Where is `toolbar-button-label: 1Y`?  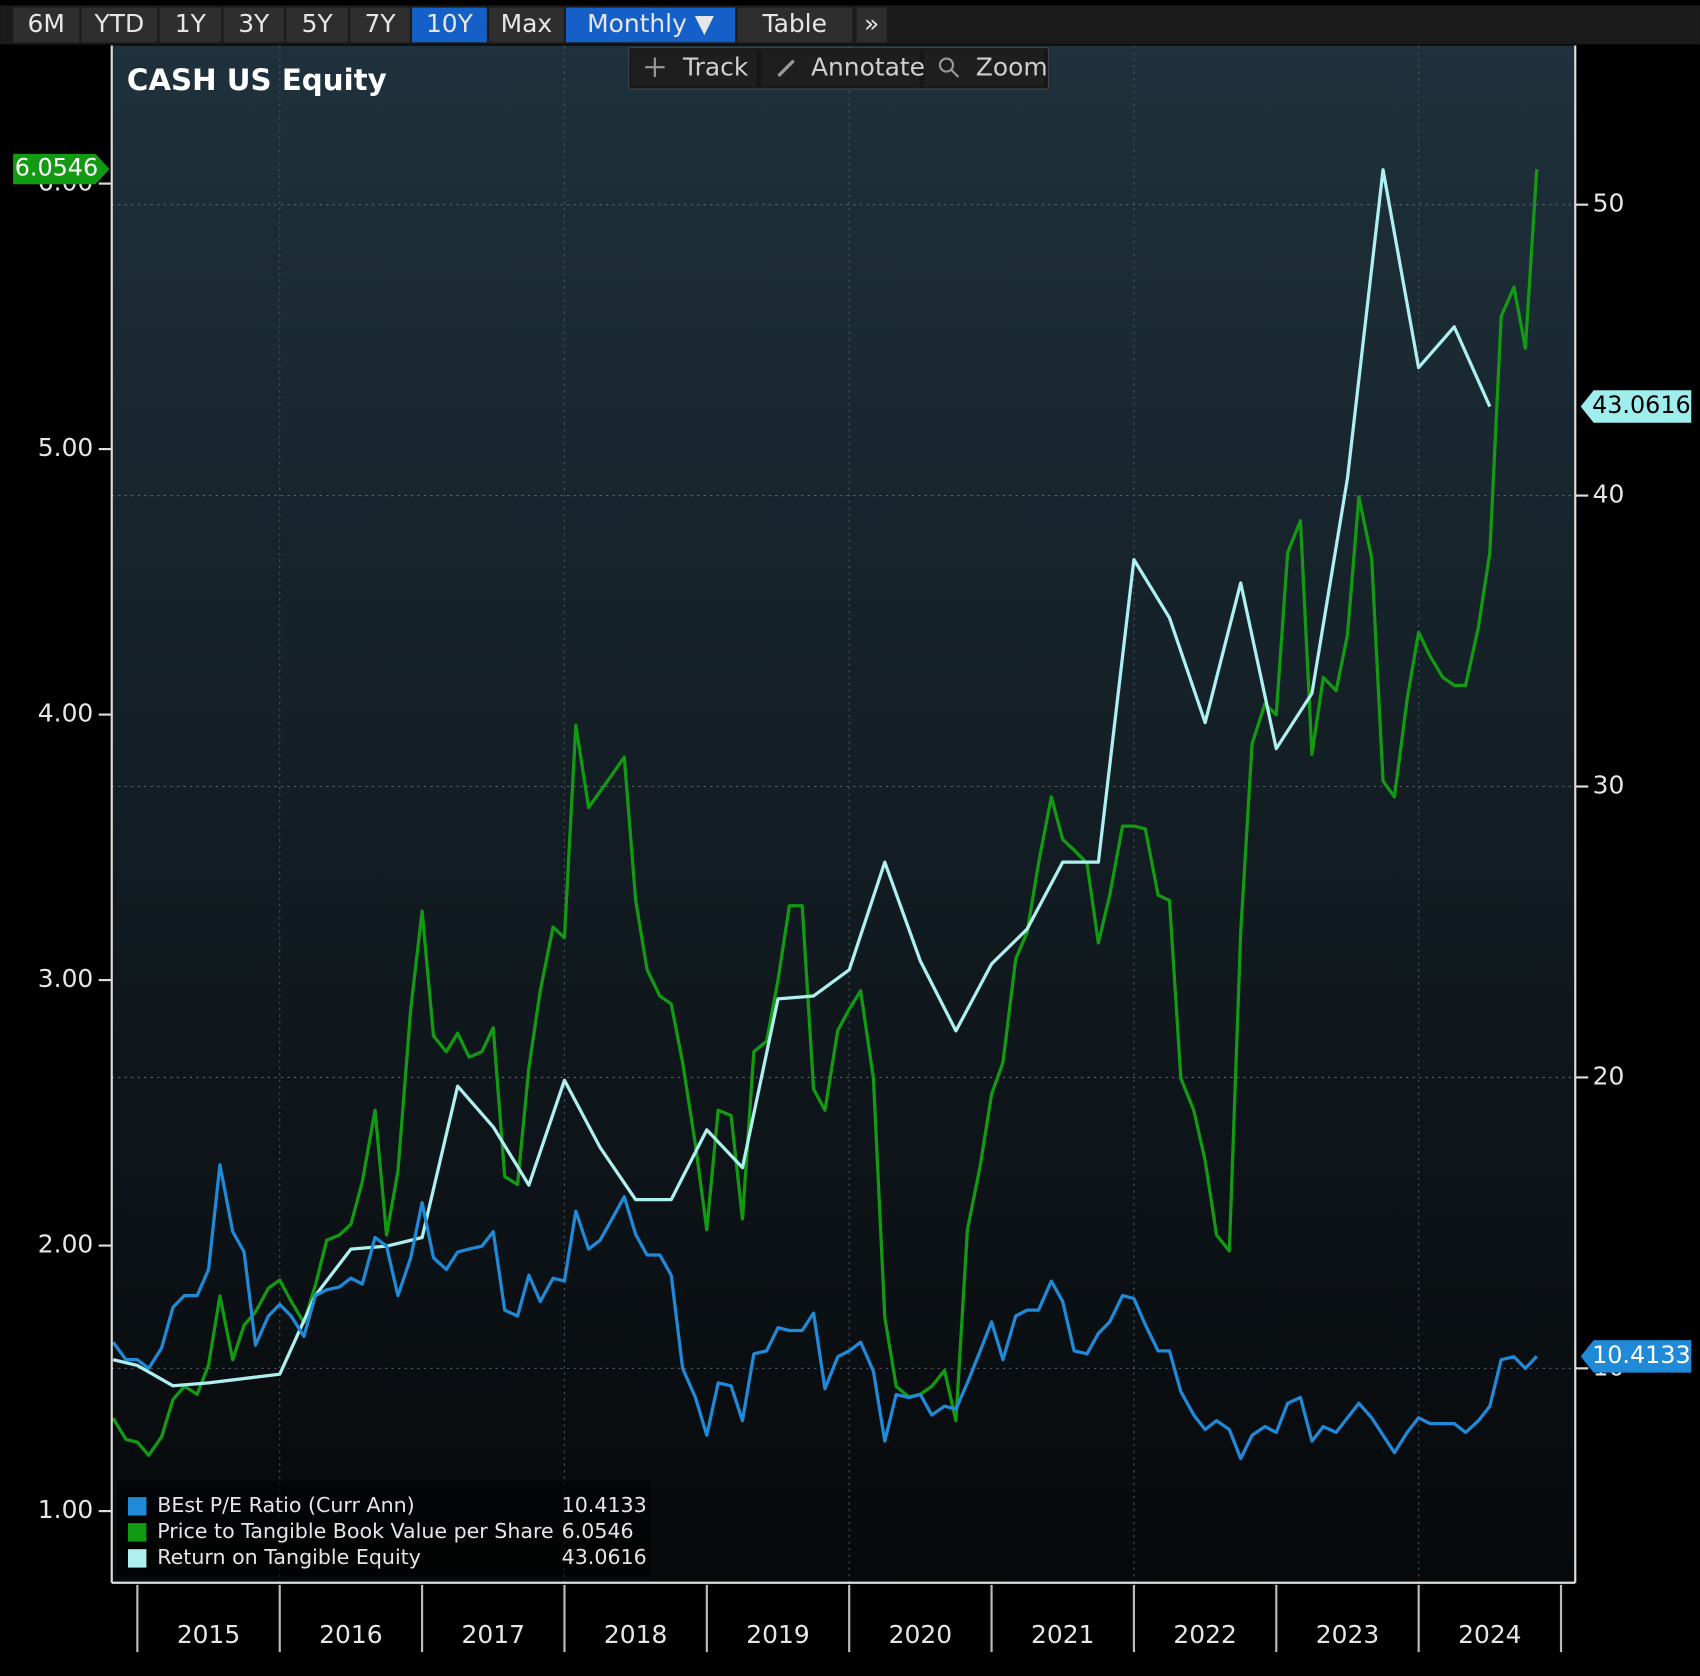
toolbar-button-label: 1Y is located at coordinates (191, 23).